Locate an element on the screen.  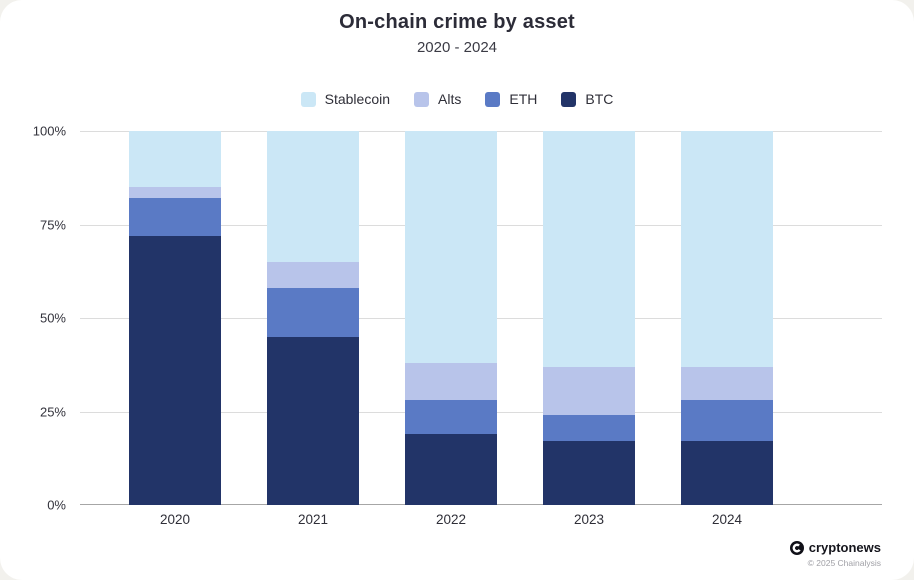
bar-2020-segment-btc is located at coordinates (175, 370).